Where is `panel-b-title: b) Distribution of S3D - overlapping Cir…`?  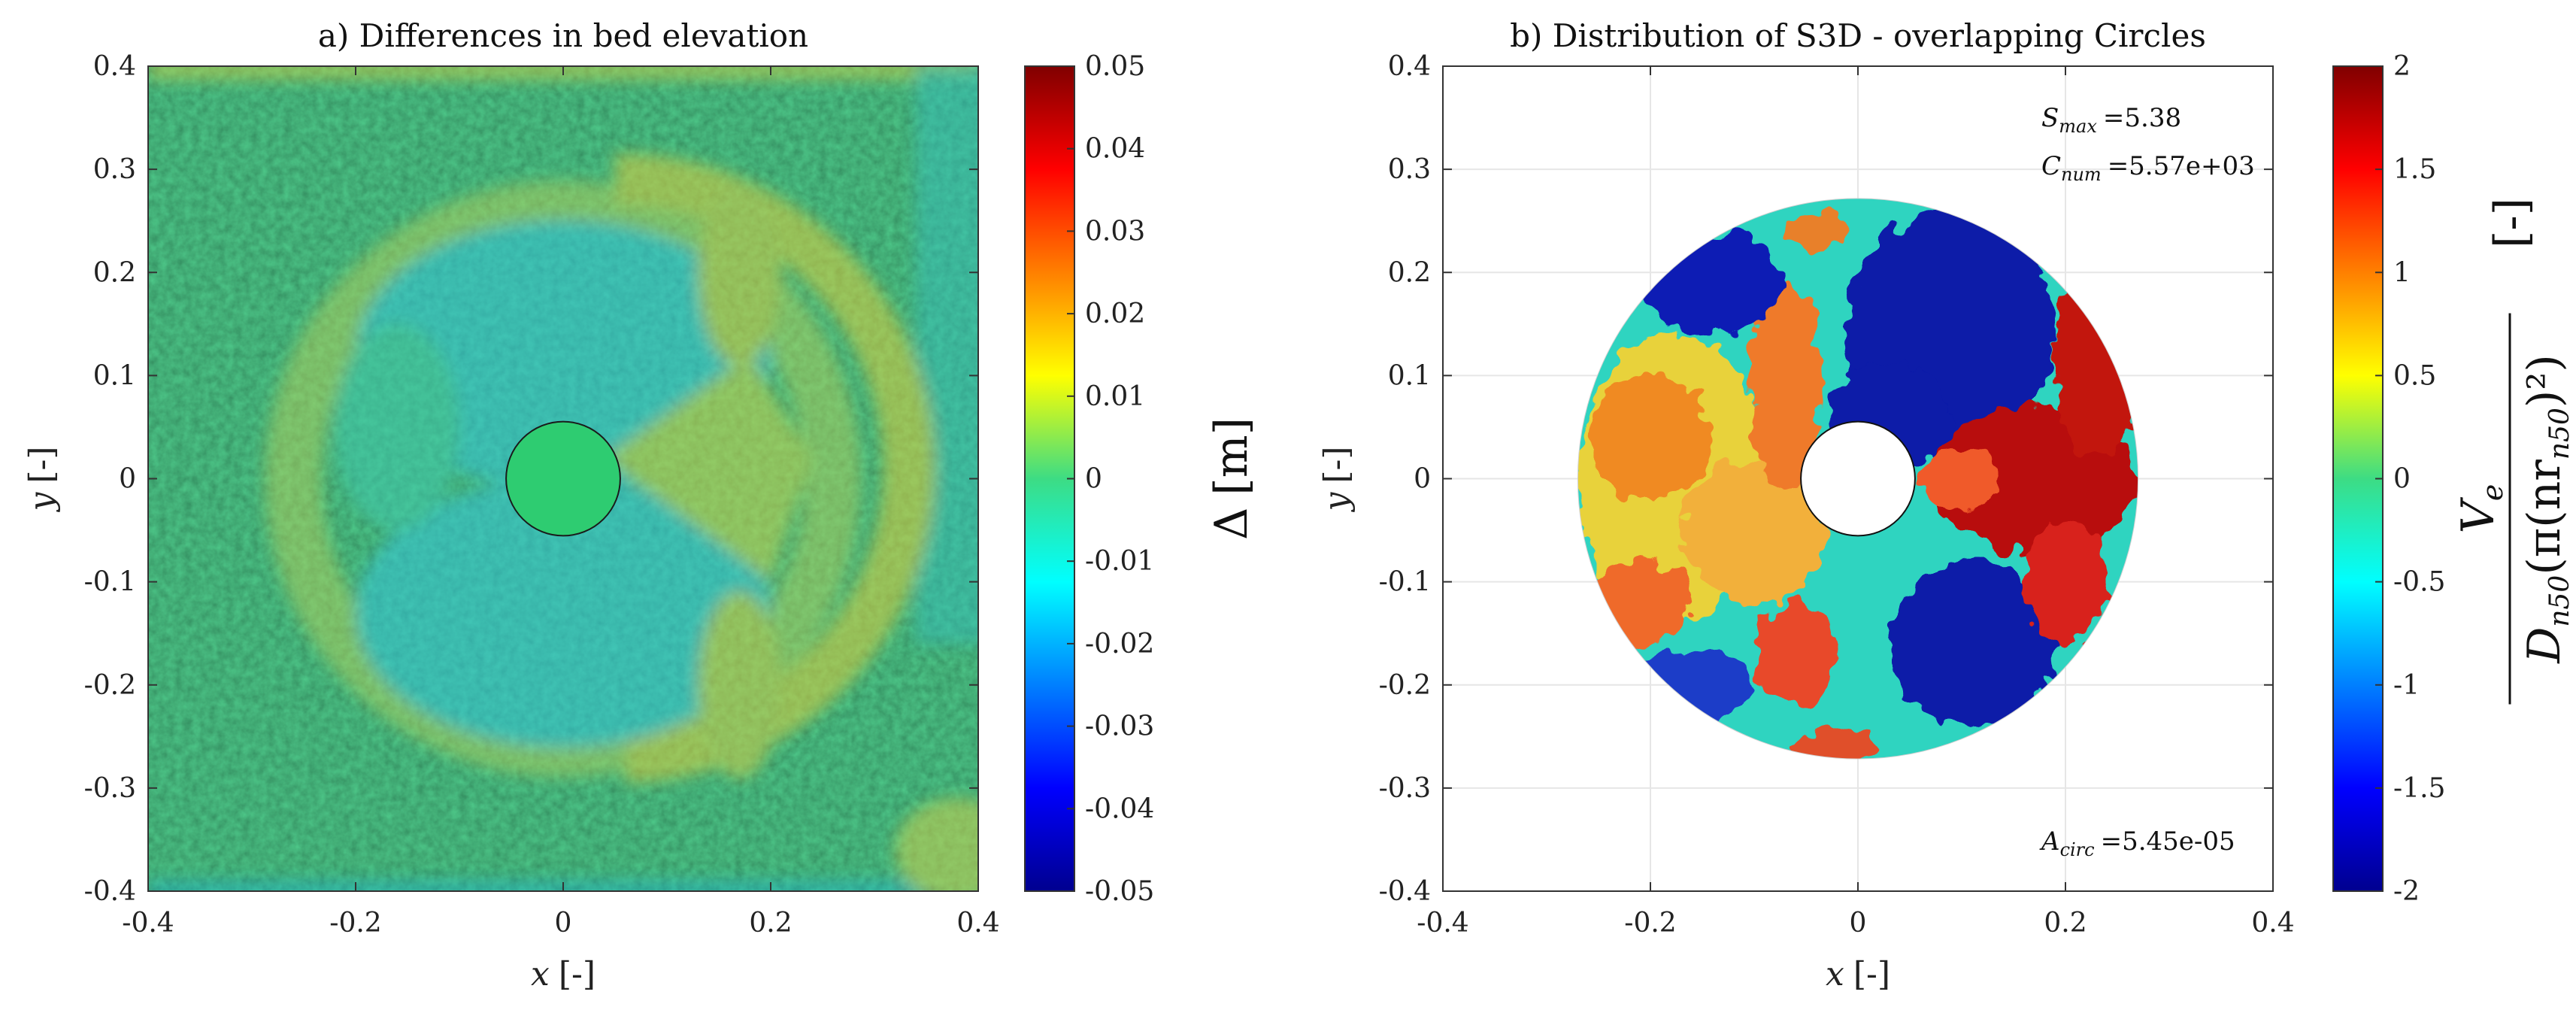 panel-b-title: b) Distribution of S3D - overlapping Cir… is located at coordinates (1858, 35).